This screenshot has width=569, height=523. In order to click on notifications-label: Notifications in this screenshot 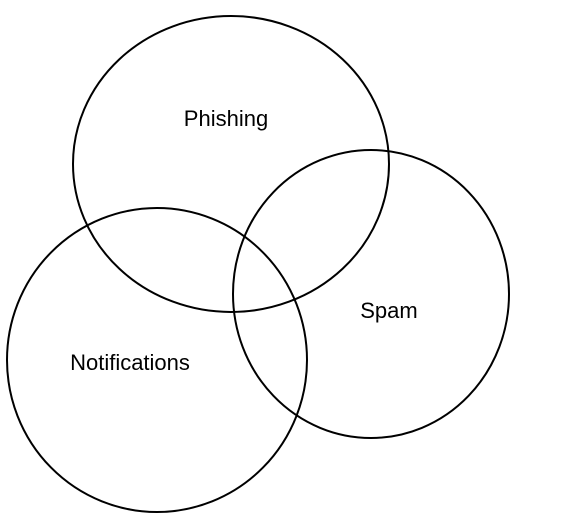, I will do `click(130, 362)`.